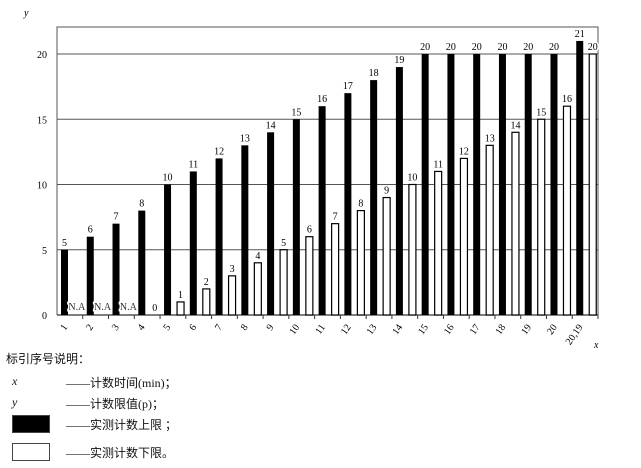 The height and width of the screenshot is (468, 641). Describe the element at coordinates (501, 329) in the screenshot. I see `x-tick-label: 18` at that location.